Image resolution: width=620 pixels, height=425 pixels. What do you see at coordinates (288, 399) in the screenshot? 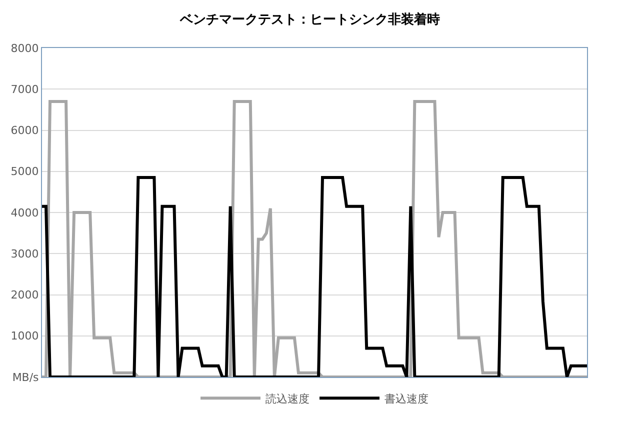
I see `series-label: 読込速度` at bounding box center [288, 399].